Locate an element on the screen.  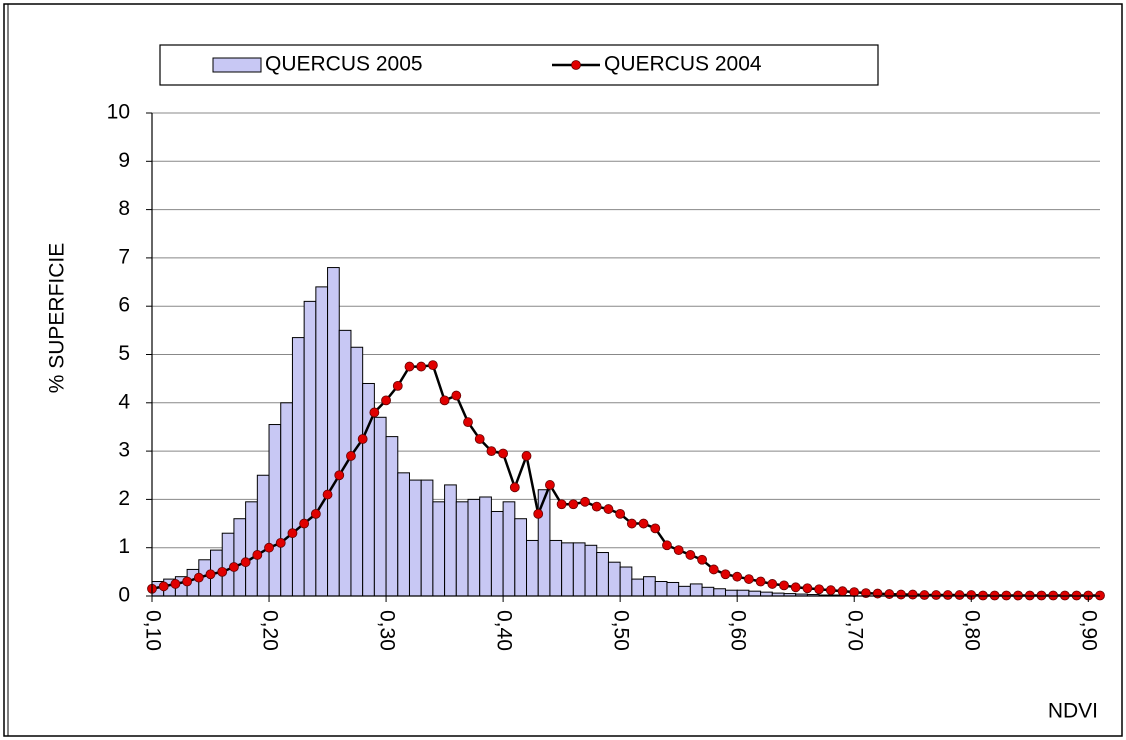
y-tick-label: 1 is located at coordinates (124, 546).